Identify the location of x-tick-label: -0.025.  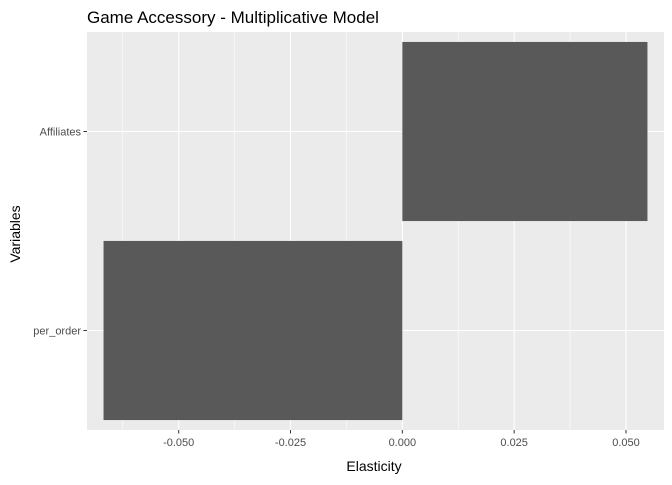
(290, 443).